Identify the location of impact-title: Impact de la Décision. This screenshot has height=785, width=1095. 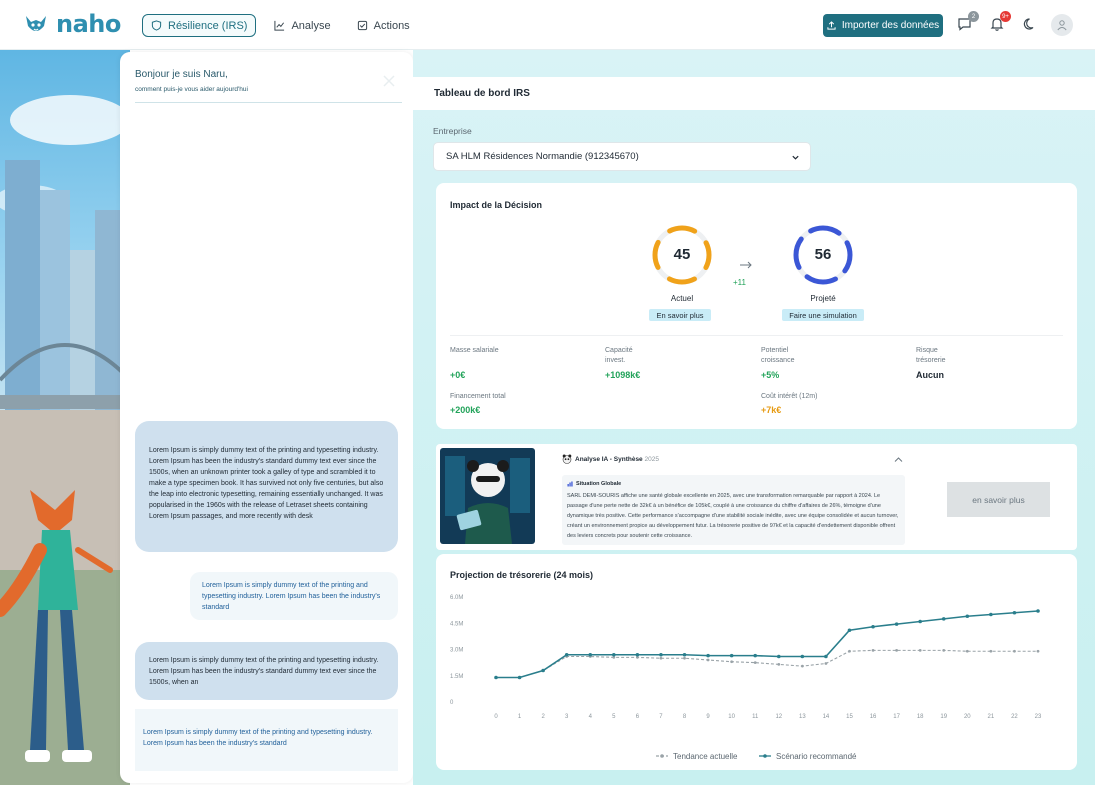
(496, 205).